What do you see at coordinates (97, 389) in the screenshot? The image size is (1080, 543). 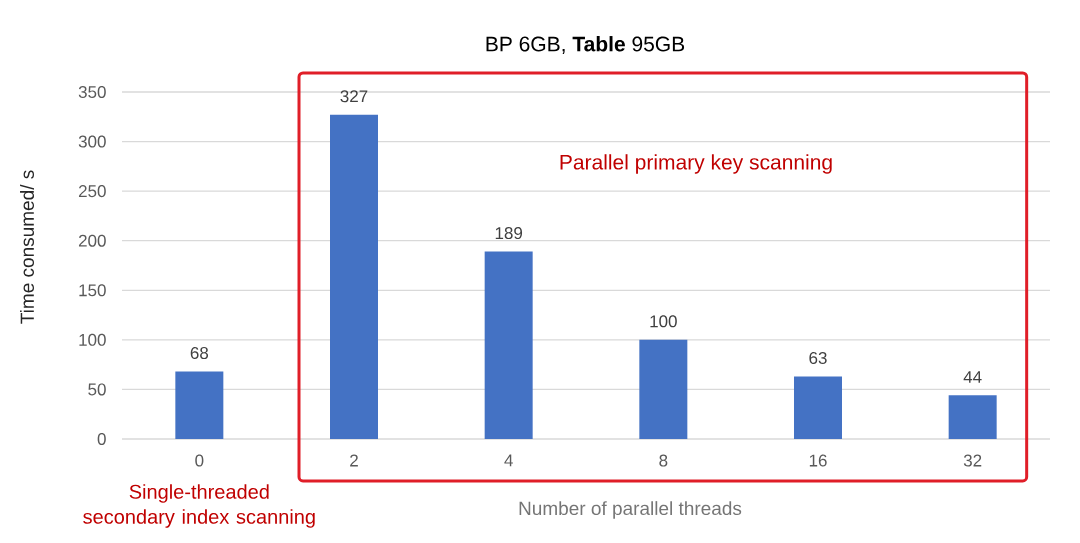 I see `y-tick-label: 50` at bounding box center [97, 389].